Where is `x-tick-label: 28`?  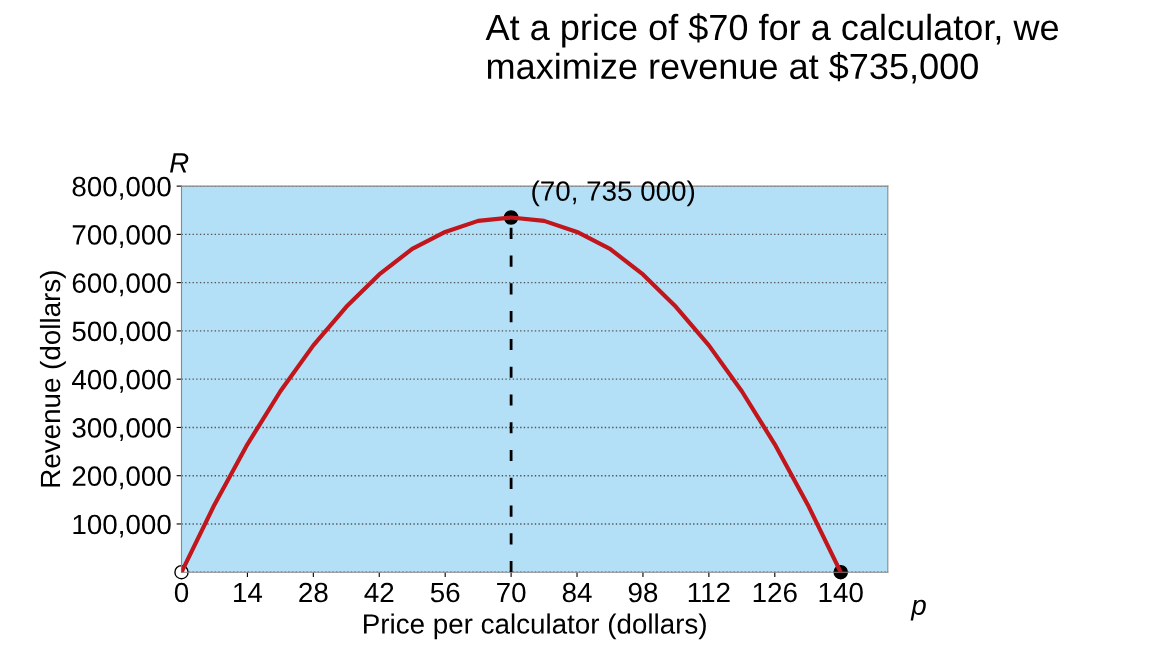
x-tick-label: 28 is located at coordinates (313, 592).